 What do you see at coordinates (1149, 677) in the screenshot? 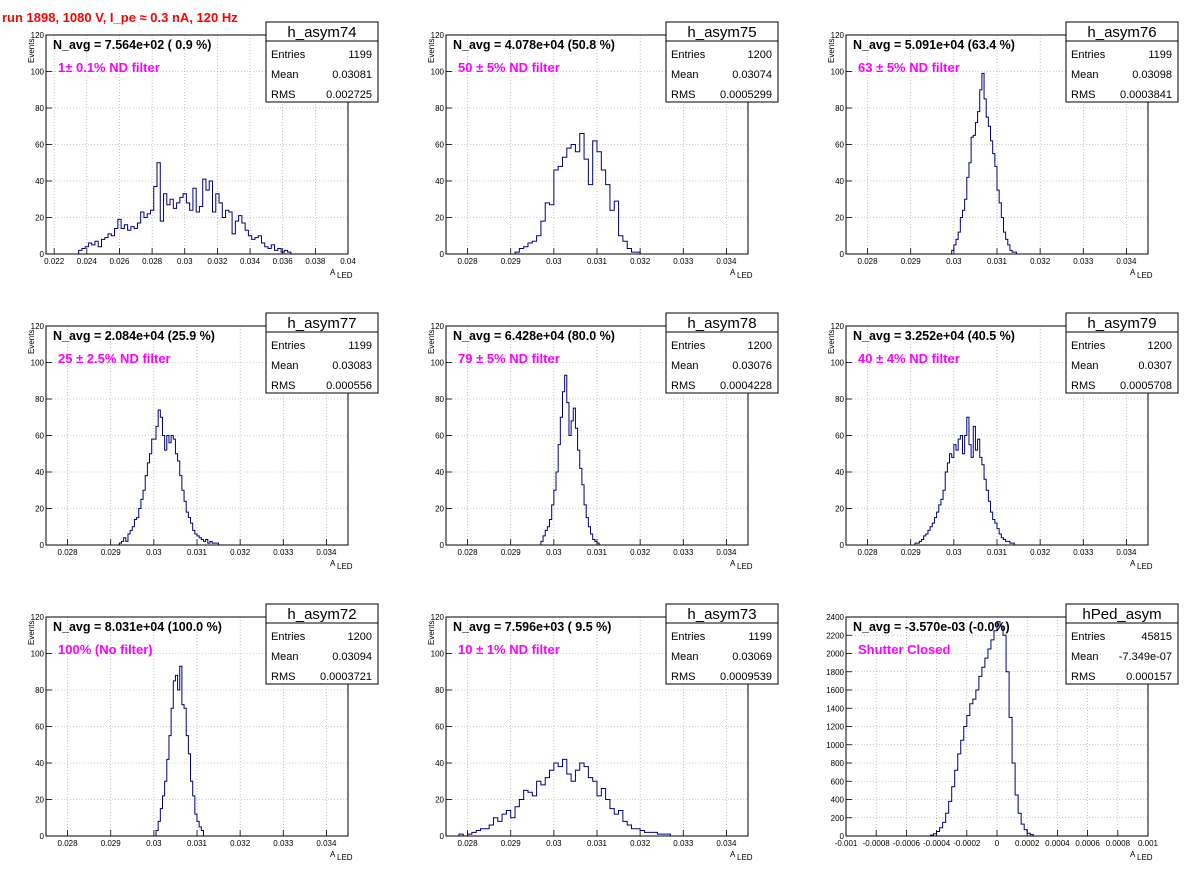
I see `stats-rms-value: 0.000157` at bounding box center [1149, 677].